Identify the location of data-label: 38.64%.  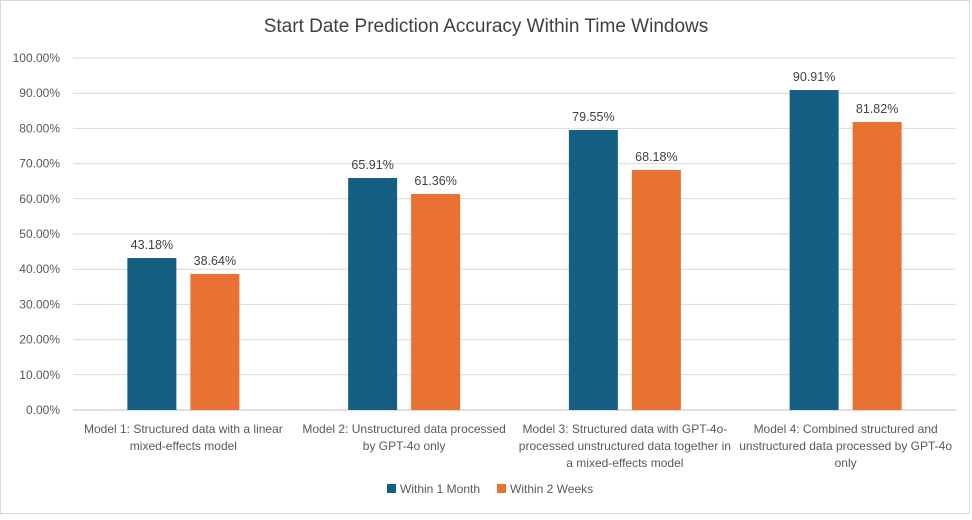
(215, 261).